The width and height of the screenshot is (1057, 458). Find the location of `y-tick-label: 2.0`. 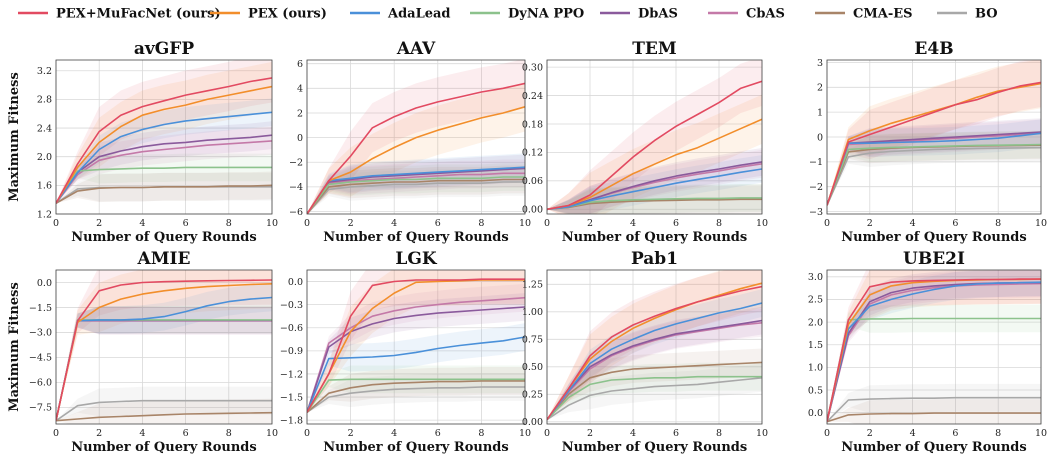

y-tick-label: 2.0 is located at coordinates (44, 157).